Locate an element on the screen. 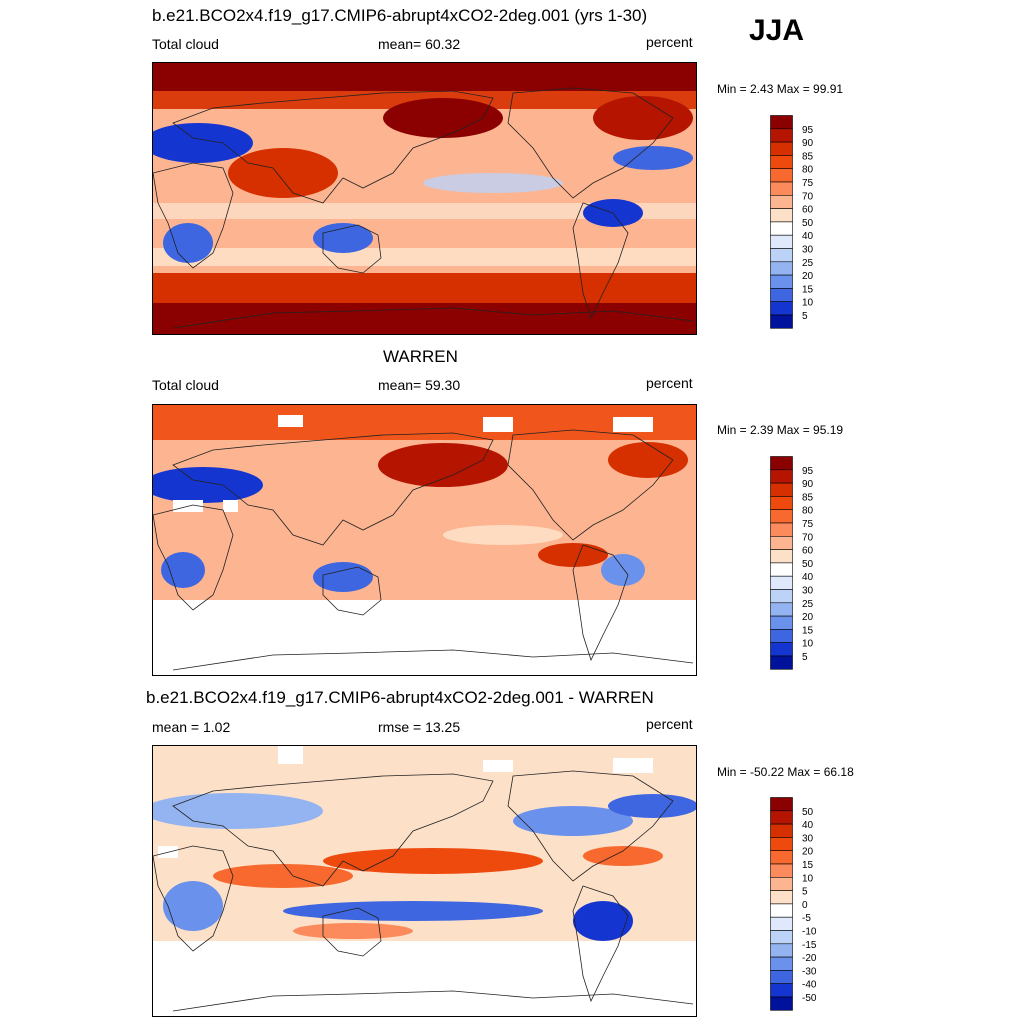 The height and width of the screenshot is (1024, 1024). panel-2-map is located at coordinates (424, 540).